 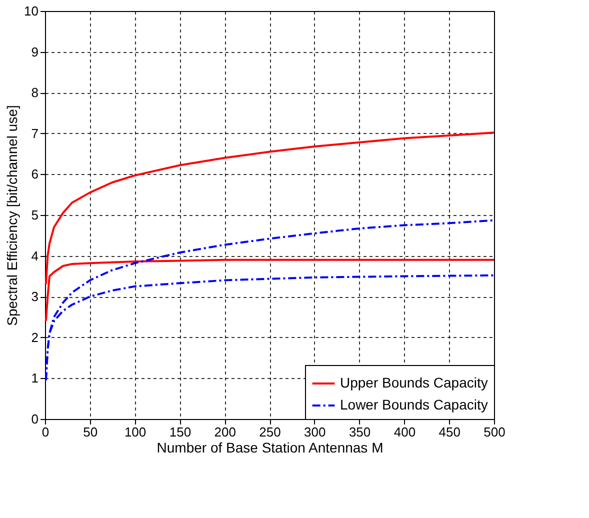 I want to click on y-tick-label: 3, so click(x=34, y=296).